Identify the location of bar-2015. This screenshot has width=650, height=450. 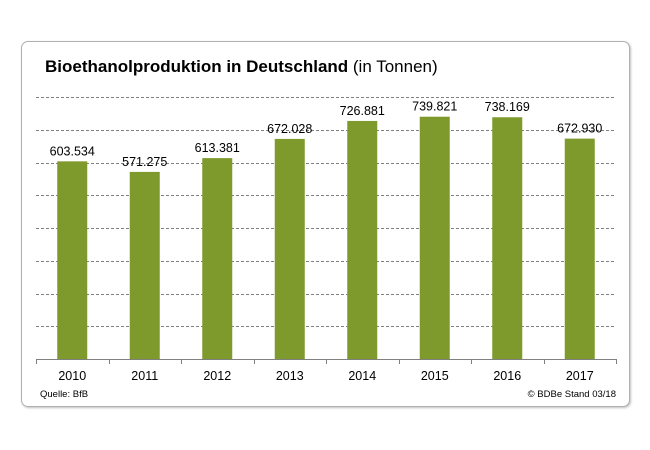
(434, 238).